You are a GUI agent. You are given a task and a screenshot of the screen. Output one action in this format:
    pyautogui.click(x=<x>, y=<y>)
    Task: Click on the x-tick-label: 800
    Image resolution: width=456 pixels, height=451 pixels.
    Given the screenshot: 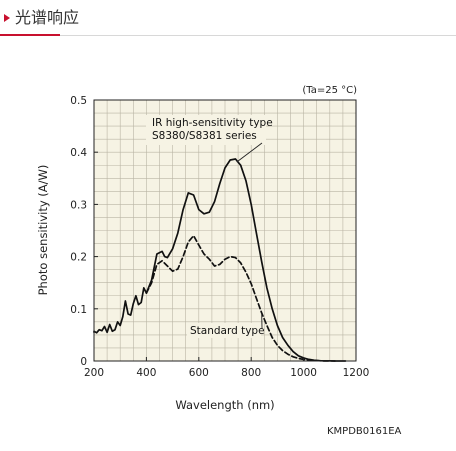 What is the action you would take?
    pyautogui.click(x=251, y=373)
    